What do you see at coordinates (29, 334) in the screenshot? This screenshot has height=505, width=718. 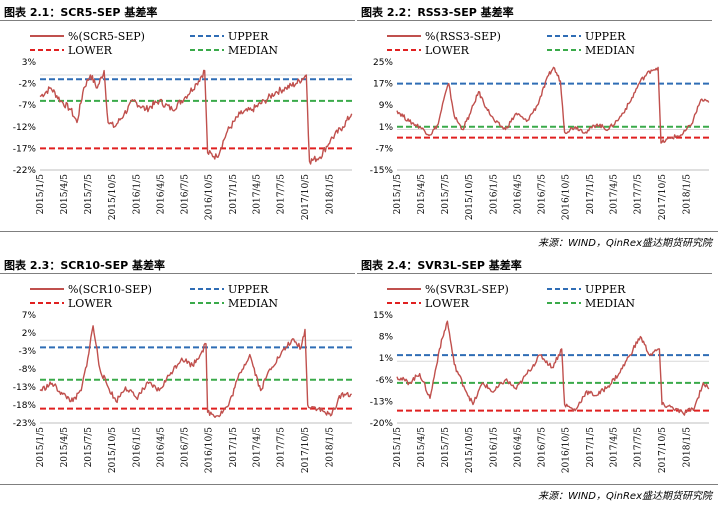 I see `y-tick-label: 2%` at bounding box center [29, 334].